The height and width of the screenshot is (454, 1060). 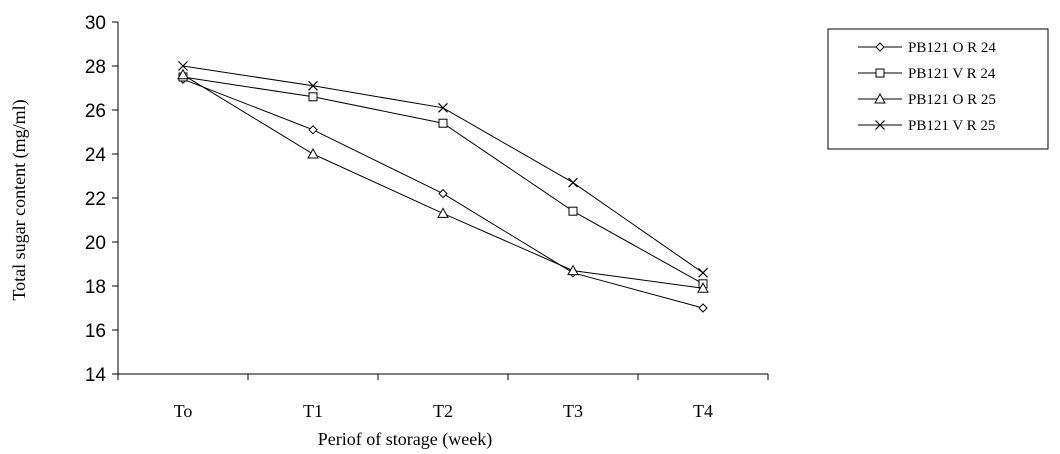 What do you see at coordinates (95, 331) in the screenshot?
I see `y-tick-label: 16` at bounding box center [95, 331].